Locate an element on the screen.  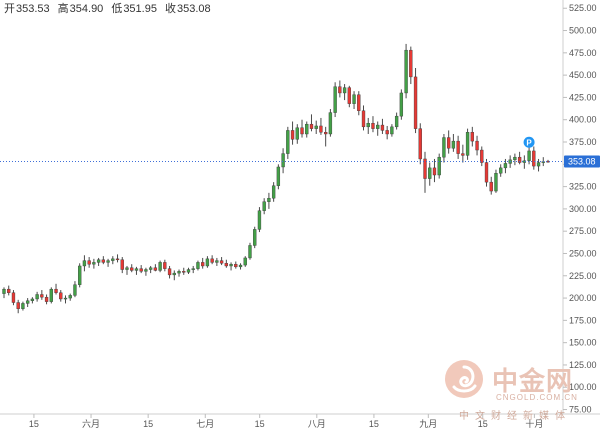
close-label: 收 is located at coordinates (170, 9).